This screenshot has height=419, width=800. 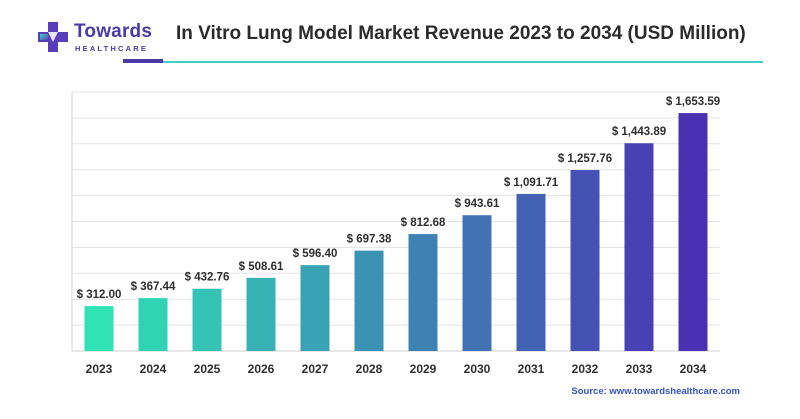 What do you see at coordinates (143, 61) in the screenshot?
I see `title-divider-accent` at bounding box center [143, 61].